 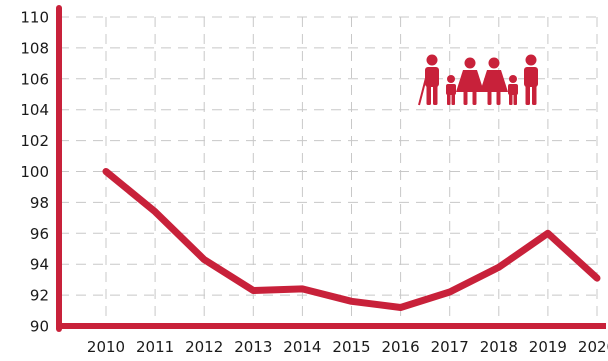 What do you see at coordinates (34, 18) in the screenshot?
I see `y-tick-label: 110` at bounding box center [34, 18].